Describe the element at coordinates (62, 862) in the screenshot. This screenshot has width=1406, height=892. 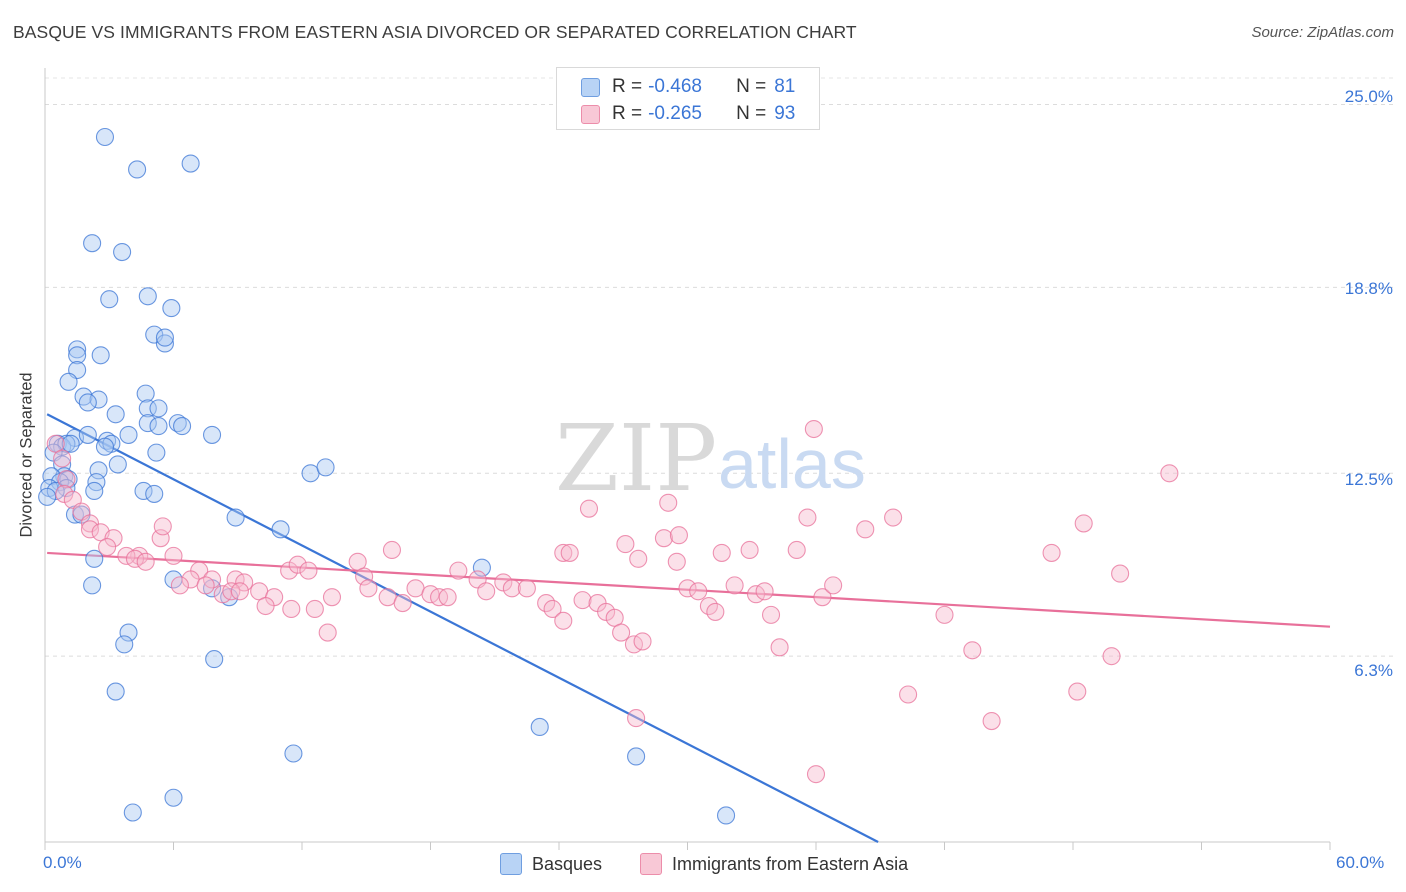
I see `x-tick-label-min: 0.0%` at that location.